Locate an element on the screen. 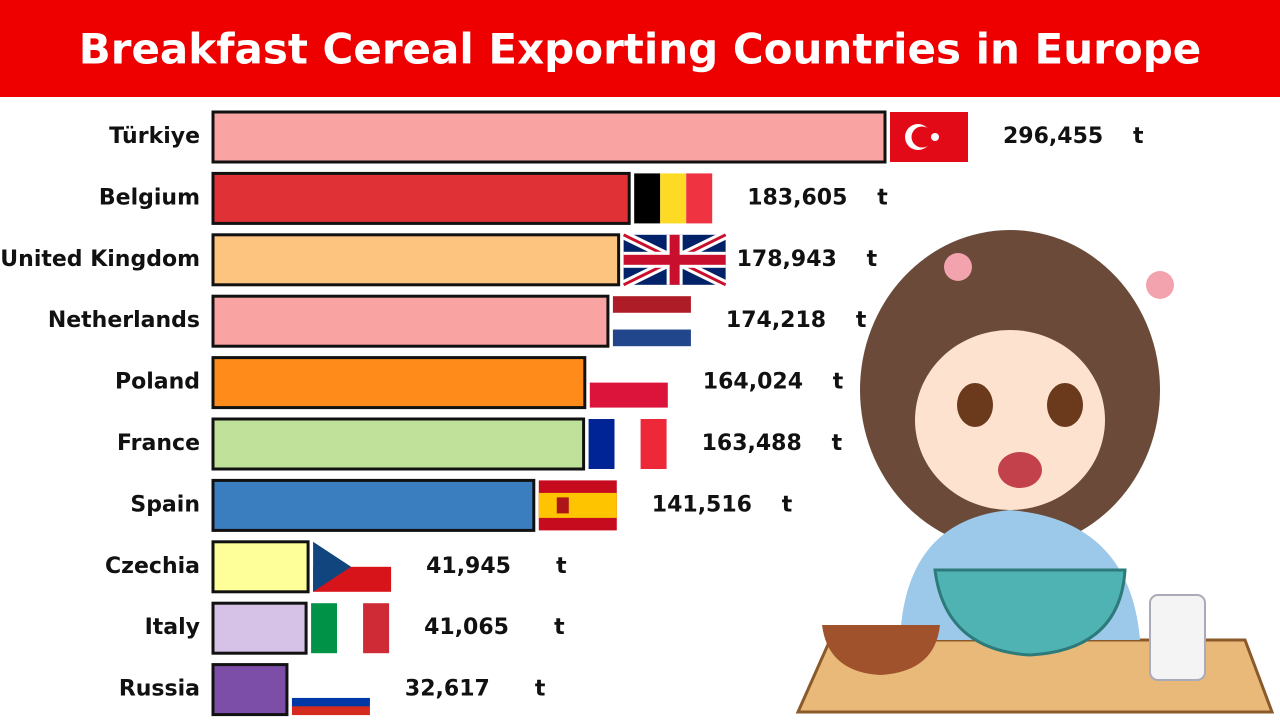 The height and width of the screenshot is (724, 1280). value-label: 32,617 is located at coordinates (447, 689).